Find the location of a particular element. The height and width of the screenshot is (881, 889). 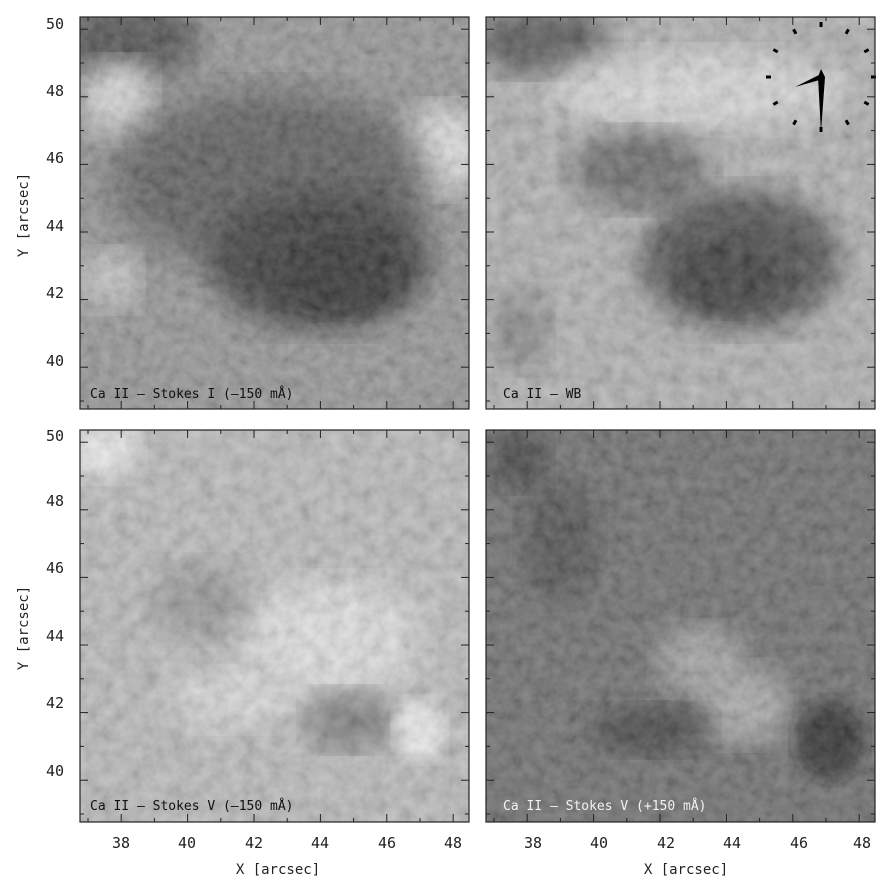

panel-label-stokes-i: Ca II – Stokes I (–150 mÅ) is located at coordinates (192, 394).